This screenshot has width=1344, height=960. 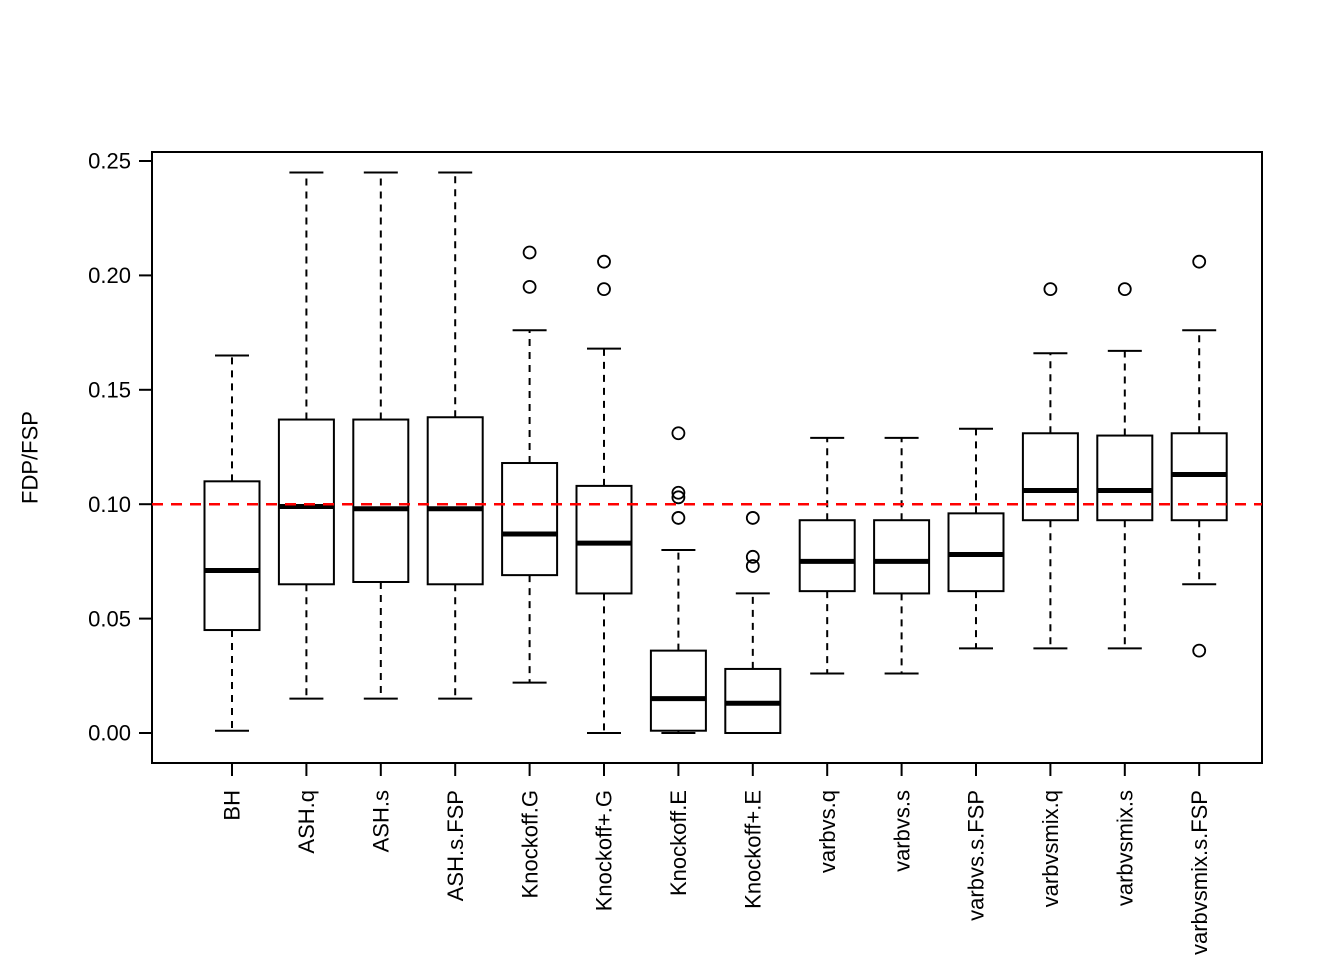 I want to click on x-axis-label: Knockoff+.G, so click(x=604, y=850).